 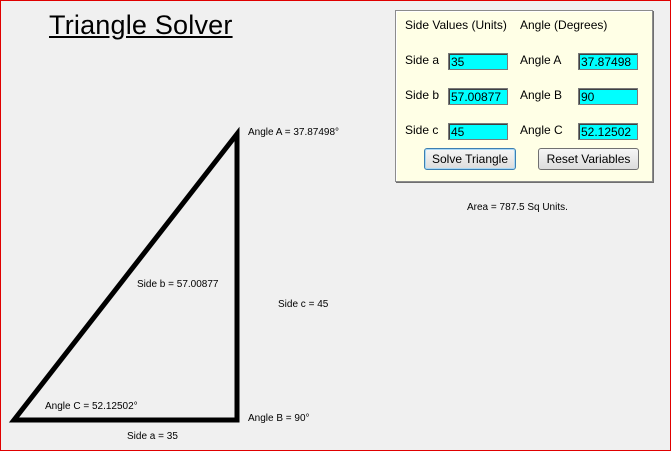 I want to click on side-a-input, so click(x=478, y=61).